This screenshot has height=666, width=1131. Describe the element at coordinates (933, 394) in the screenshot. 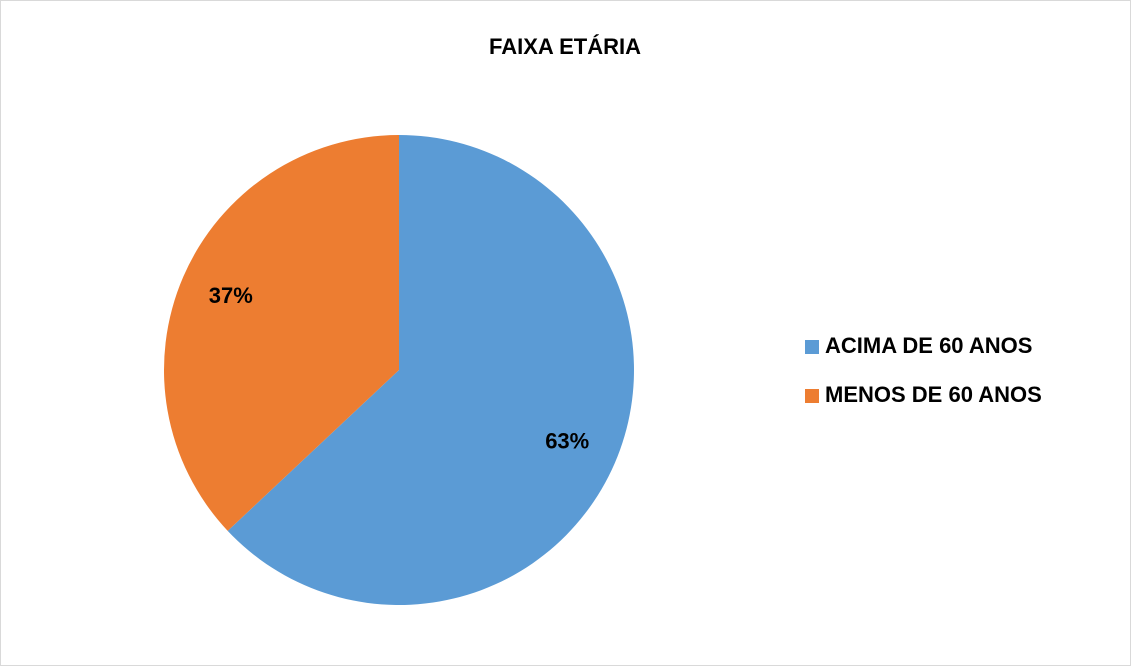

I see `legend-label: MENOS DE 60 ANOS` at that location.